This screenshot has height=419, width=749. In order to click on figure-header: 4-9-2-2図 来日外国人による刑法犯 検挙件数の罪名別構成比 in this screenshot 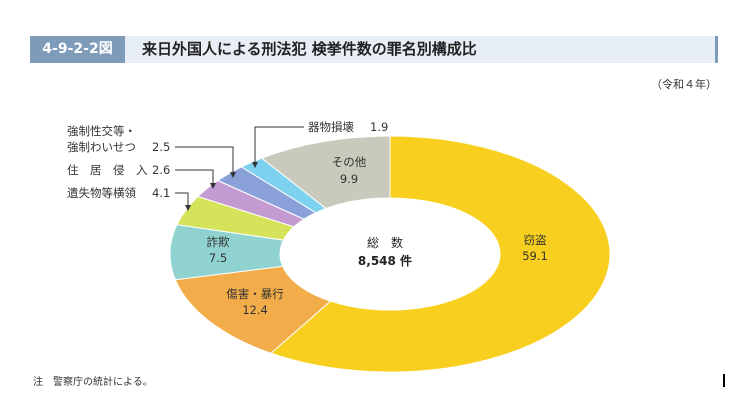, I will do `click(374, 49)`.